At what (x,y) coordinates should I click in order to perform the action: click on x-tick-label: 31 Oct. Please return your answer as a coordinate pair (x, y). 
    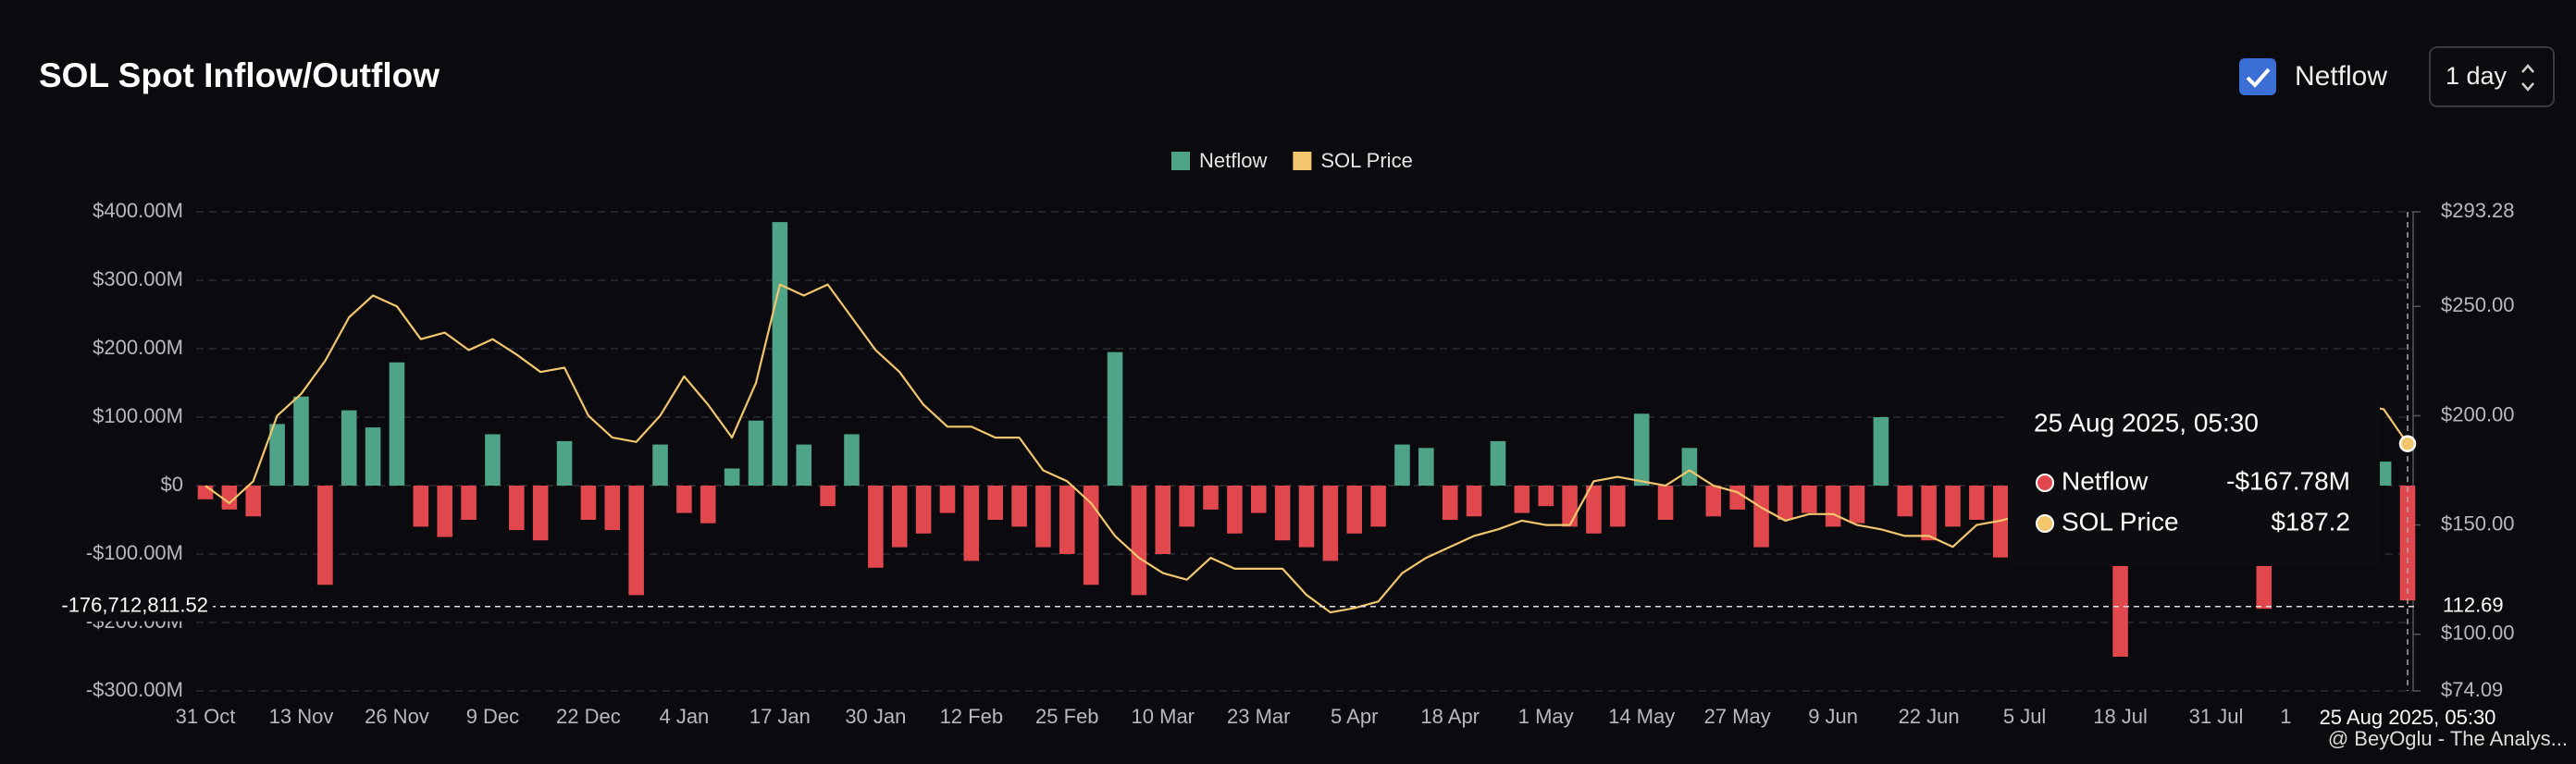
    Looking at the image, I should click on (206, 716).